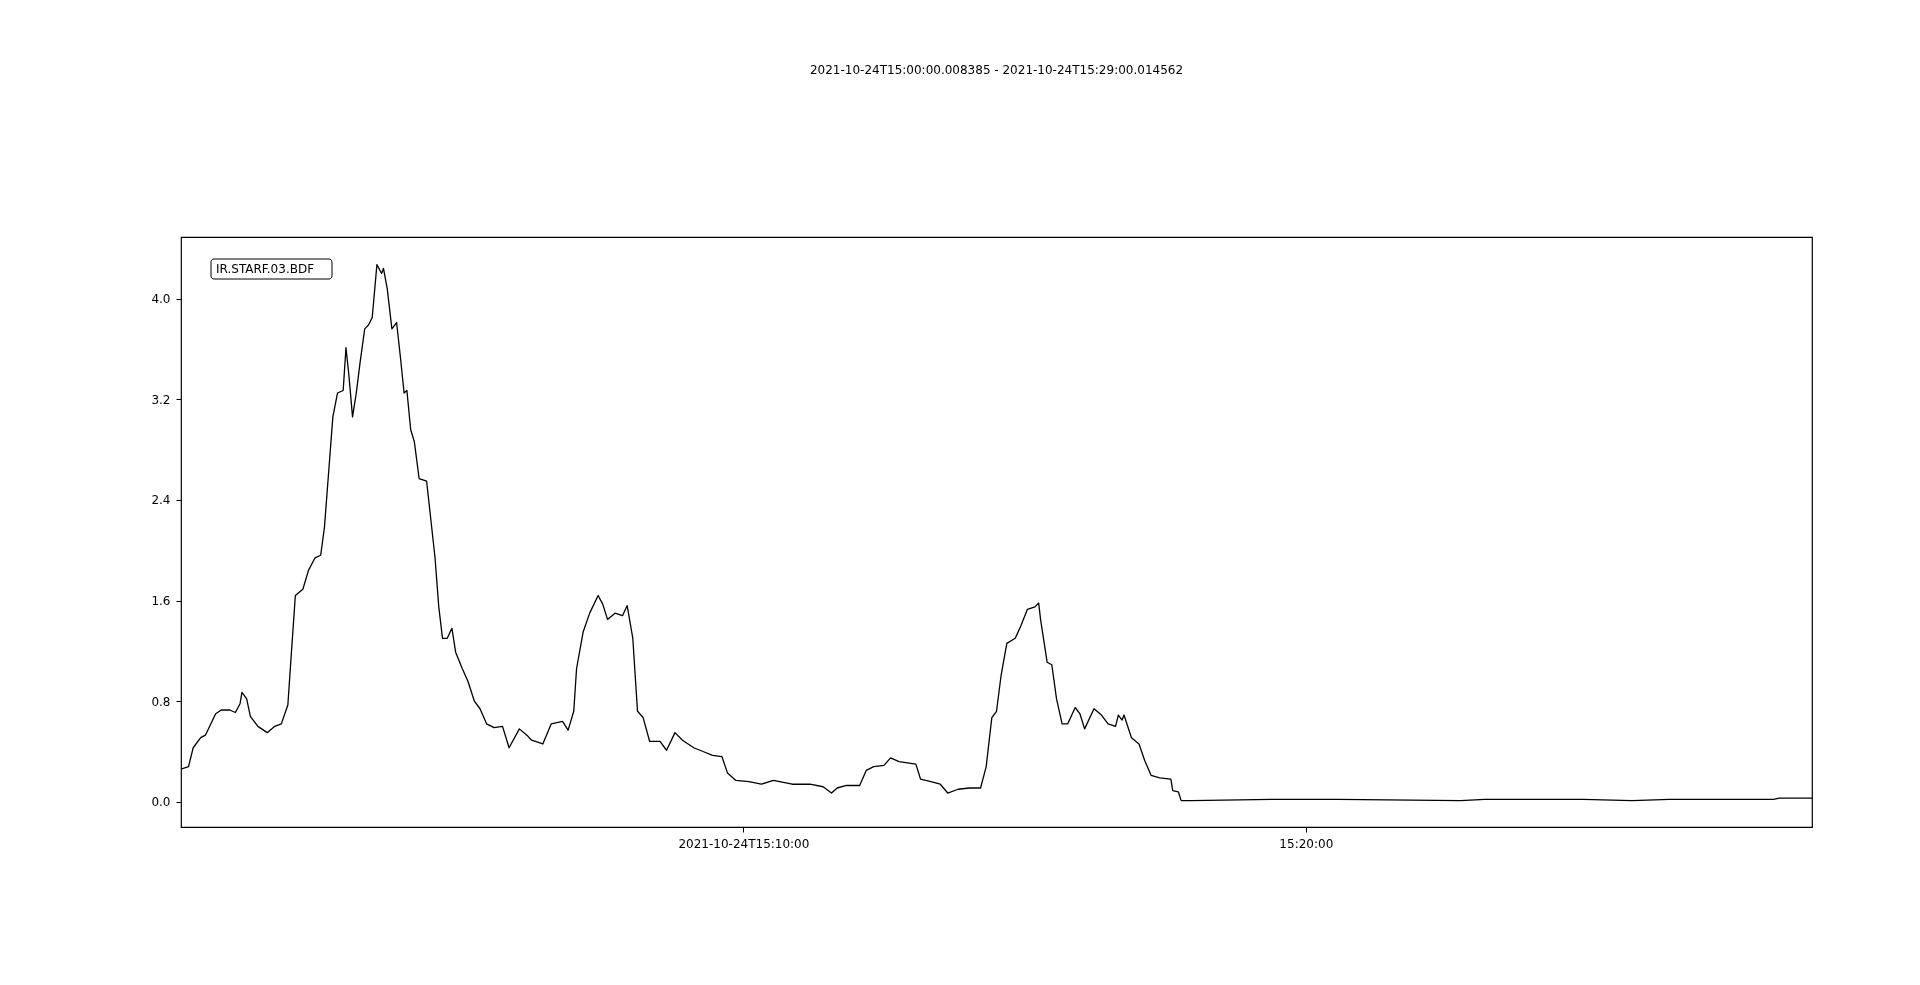 Image resolution: width=1920 pixels, height=985 pixels. What do you see at coordinates (161, 601) in the screenshot?
I see `y-tick-label: 1.6` at bounding box center [161, 601].